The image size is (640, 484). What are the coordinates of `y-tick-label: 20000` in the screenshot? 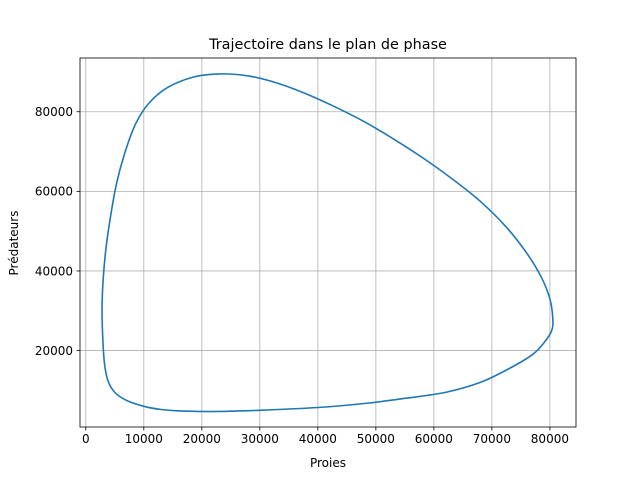 It's located at (54, 351).